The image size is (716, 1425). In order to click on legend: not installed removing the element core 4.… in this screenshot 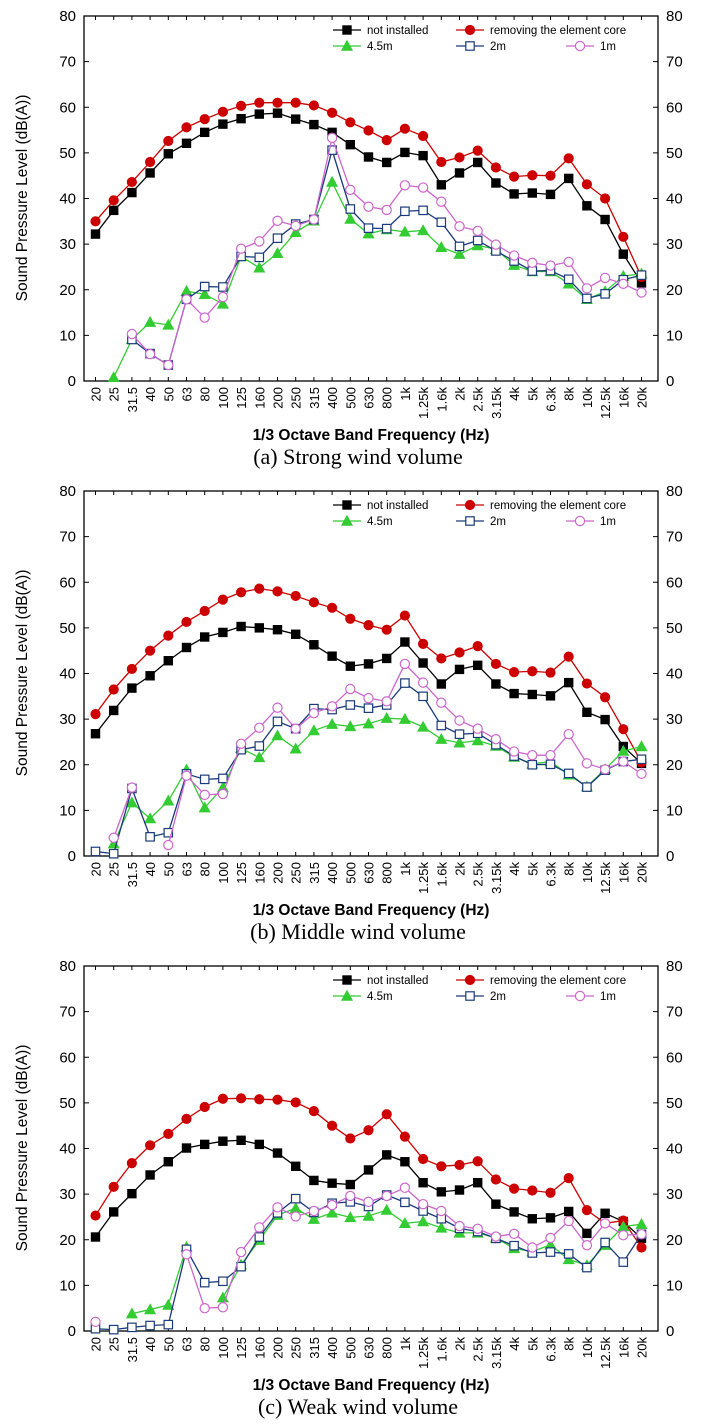, I will do `click(479, 988)`.